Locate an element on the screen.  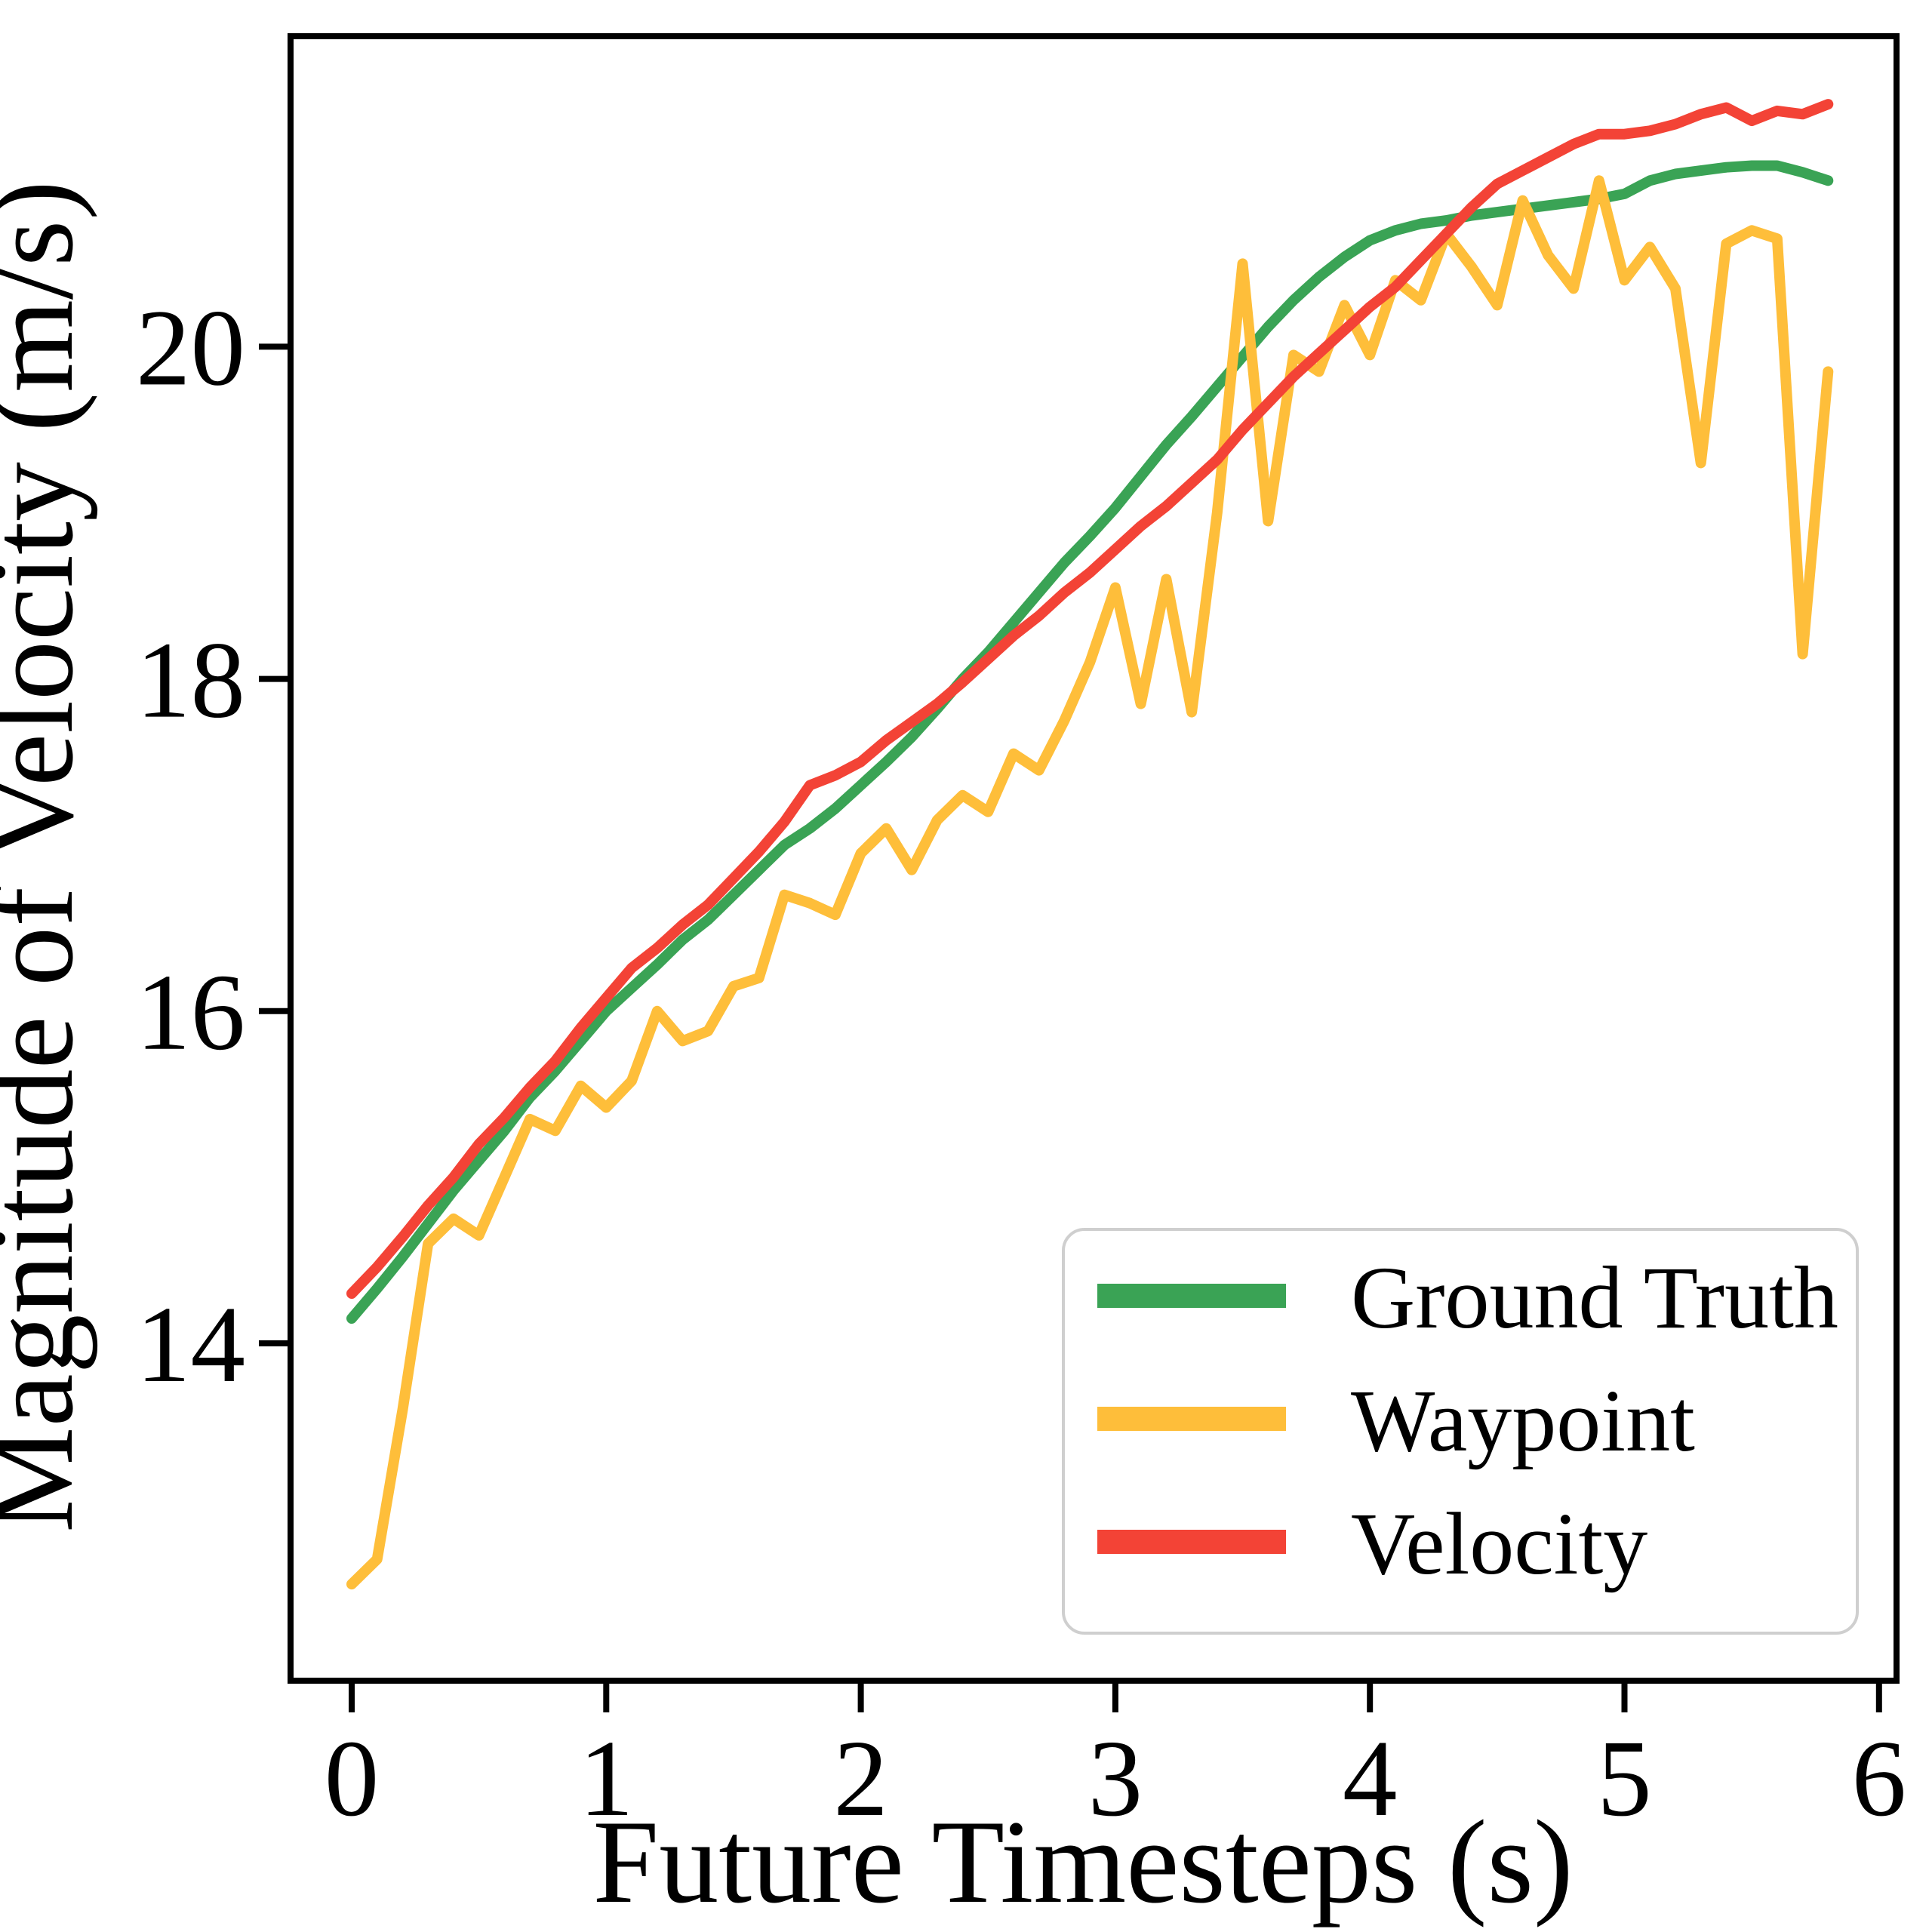
legend-label-waypoint: Waypoint is located at coordinates (1523, 1420).